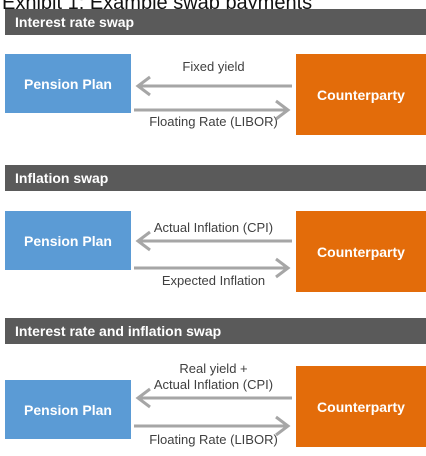  I want to click on section-heading-interest-rate-swap: Interest rate swap, so click(215, 22).